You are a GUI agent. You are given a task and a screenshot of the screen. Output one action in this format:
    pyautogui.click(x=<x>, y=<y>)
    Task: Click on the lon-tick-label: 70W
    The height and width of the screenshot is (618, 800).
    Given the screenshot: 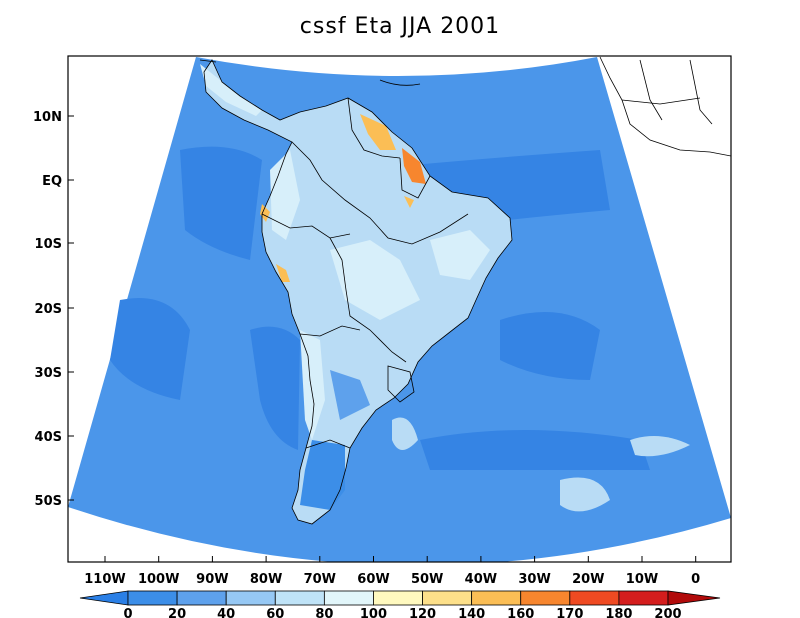 What is the action you would take?
    pyautogui.click(x=320, y=579)
    